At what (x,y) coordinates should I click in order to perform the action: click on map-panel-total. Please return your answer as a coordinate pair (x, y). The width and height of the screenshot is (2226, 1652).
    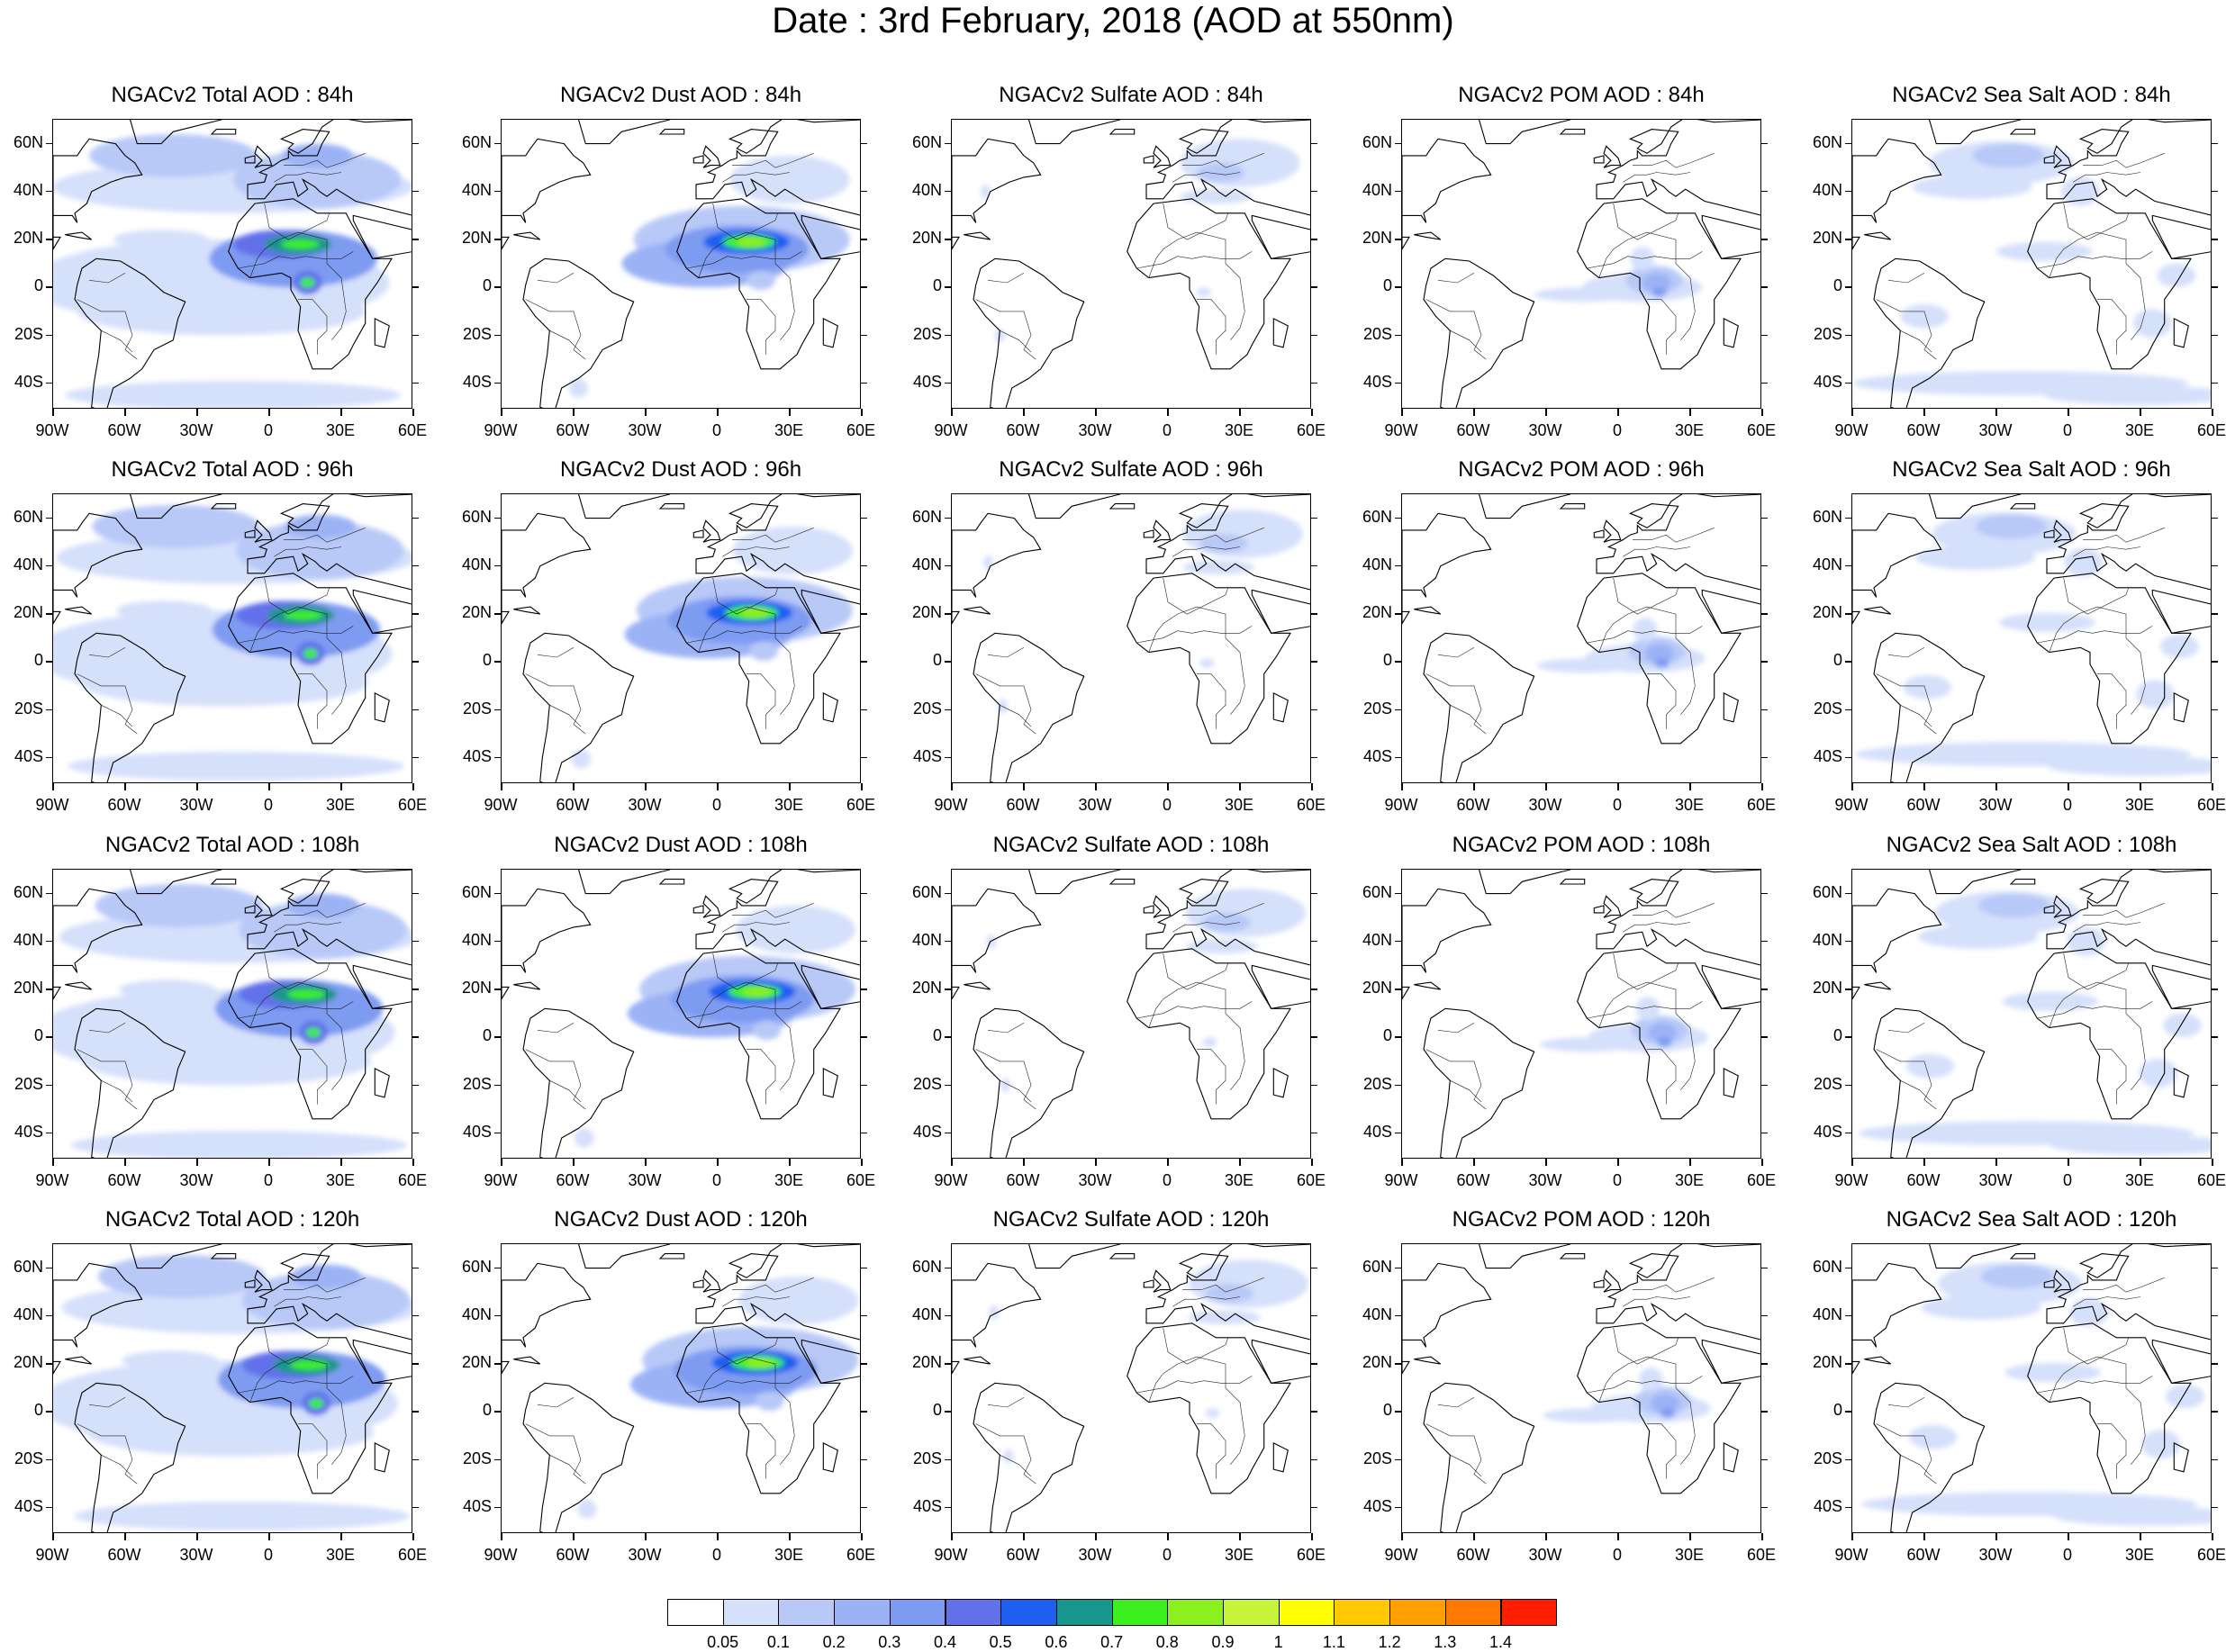
    Looking at the image, I should click on (232, 638).